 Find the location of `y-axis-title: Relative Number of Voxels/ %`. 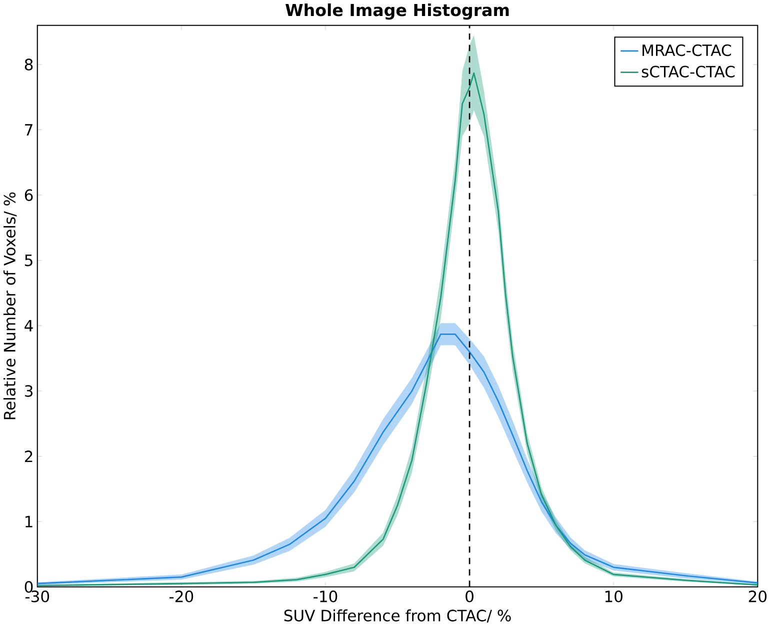

y-axis-title: Relative Number of Voxels/ % is located at coordinates (10, 306).